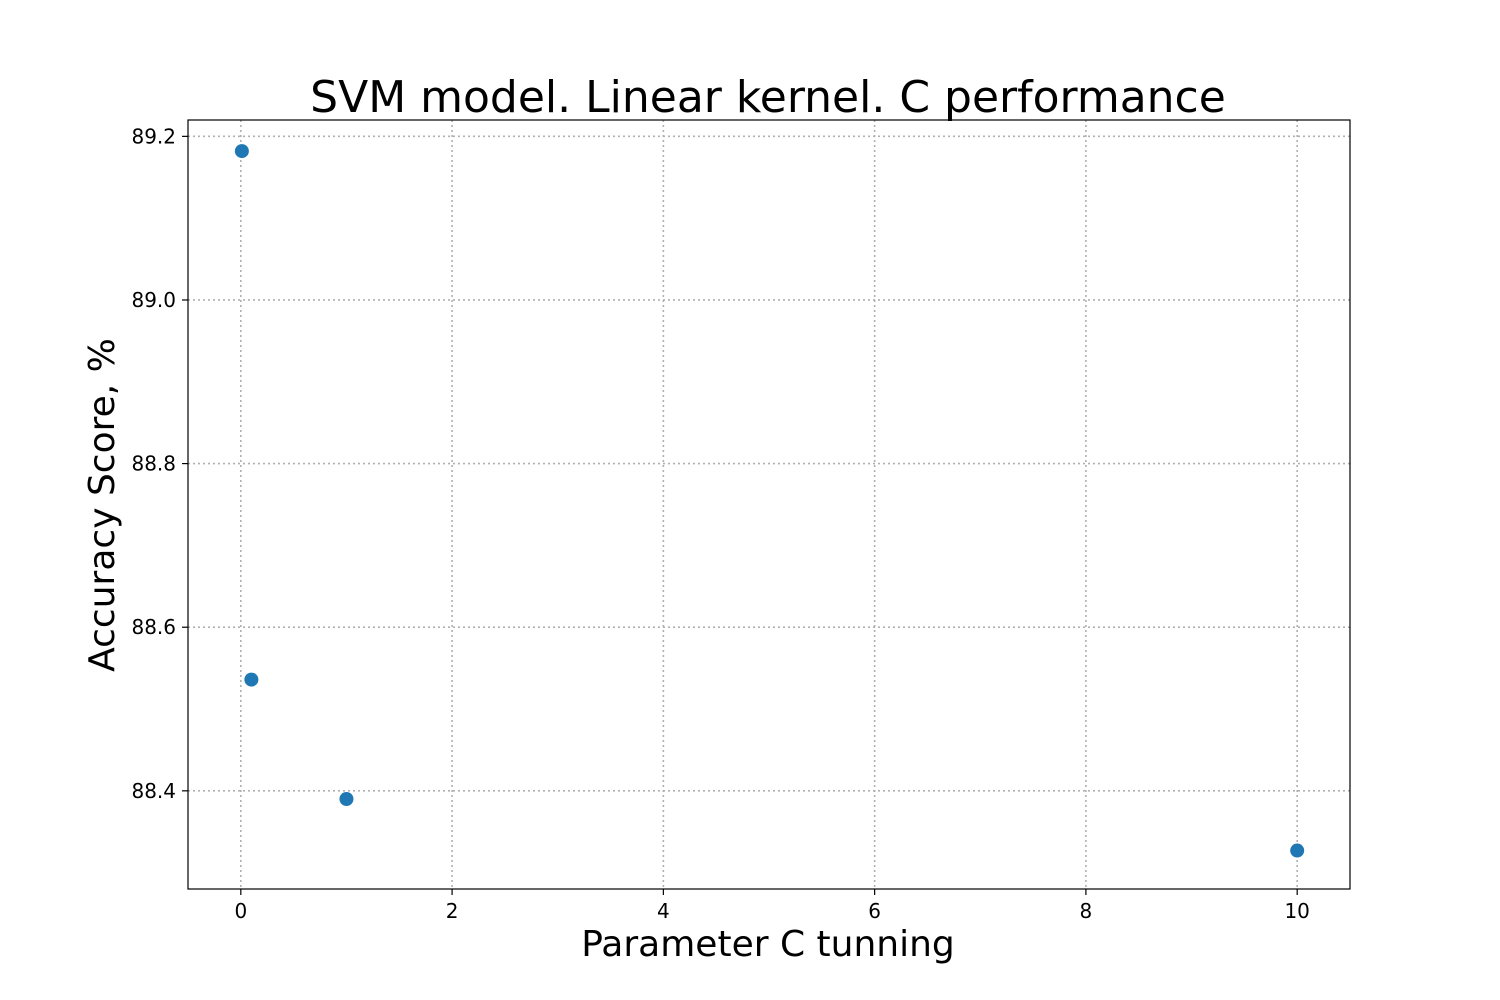 This screenshot has width=1500, height=1000. I want to click on y-tick-label: 89.0, so click(153, 300).